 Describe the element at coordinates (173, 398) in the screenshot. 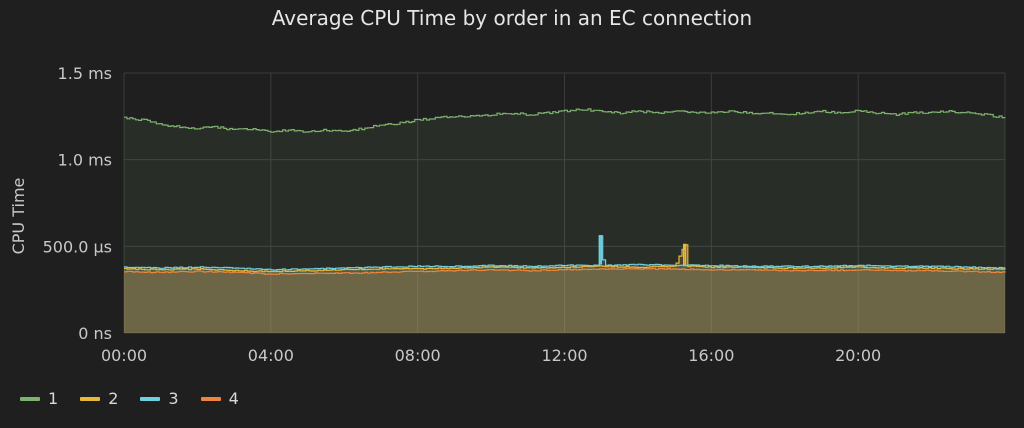

I see `legend-label: 3` at that location.